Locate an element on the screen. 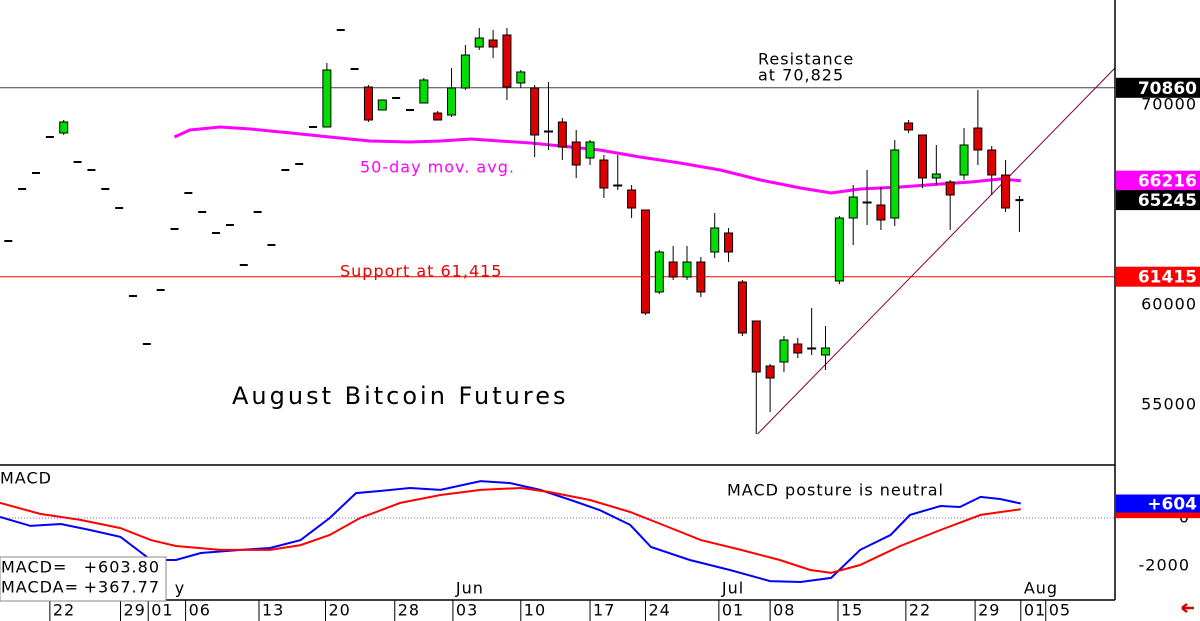  x-tick-label: 28 is located at coordinates (409, 610).